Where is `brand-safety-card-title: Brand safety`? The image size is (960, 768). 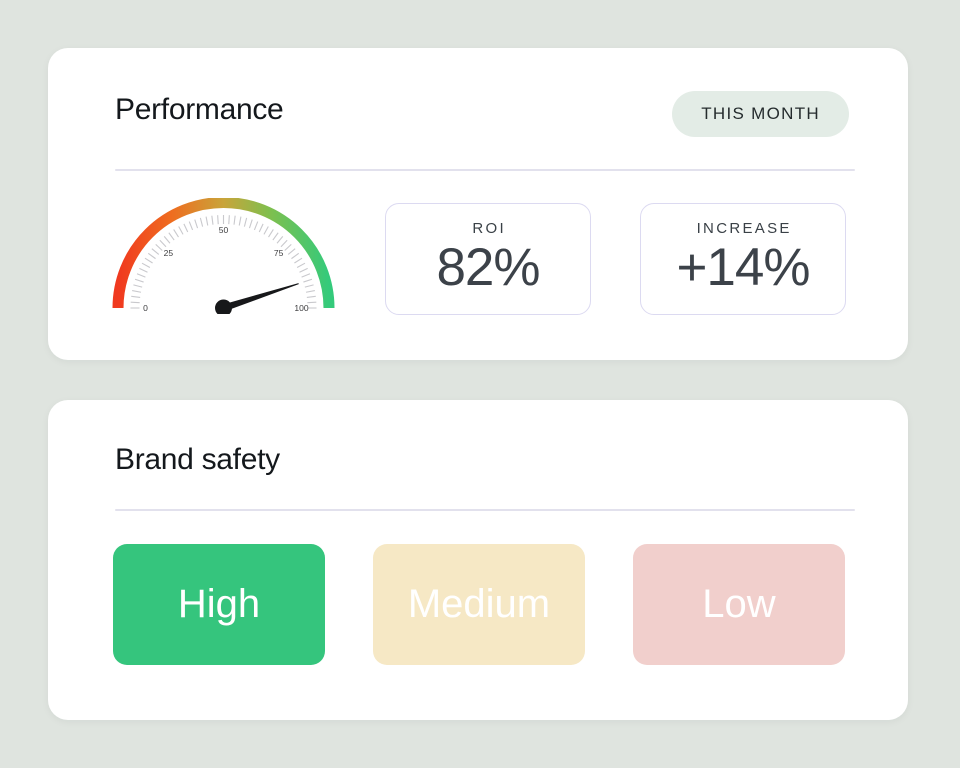
brand-safety-card-title: Brand safety is located at coordinates (197, 459).